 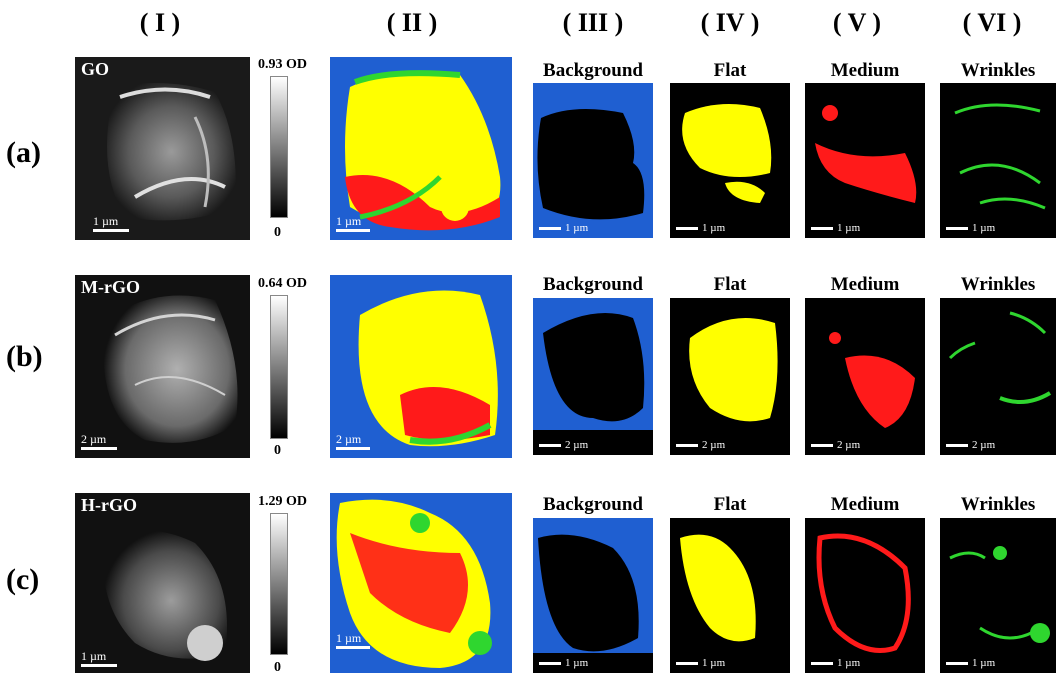 What do you see at coordinates (99, 441) in the screenshot?
I see `scale-bar-m-rgo-i: 2 µm` at bounding box center [99, 441].